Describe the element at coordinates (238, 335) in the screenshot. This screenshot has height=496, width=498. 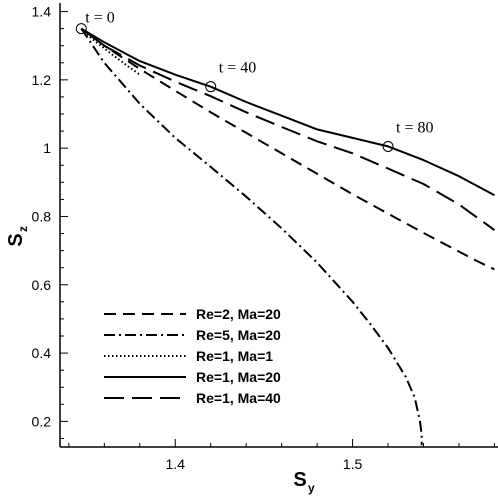
I see `legend-label-2: Re=5, Ma=20` at that location.